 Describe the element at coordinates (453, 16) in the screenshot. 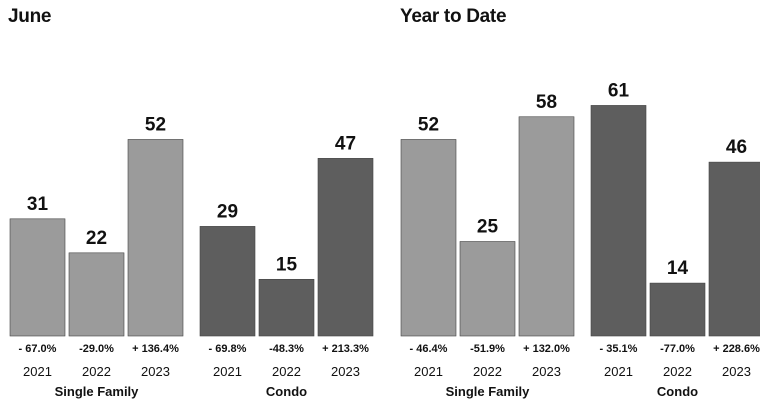

I see `ytd-title: Year to Date` at that location.